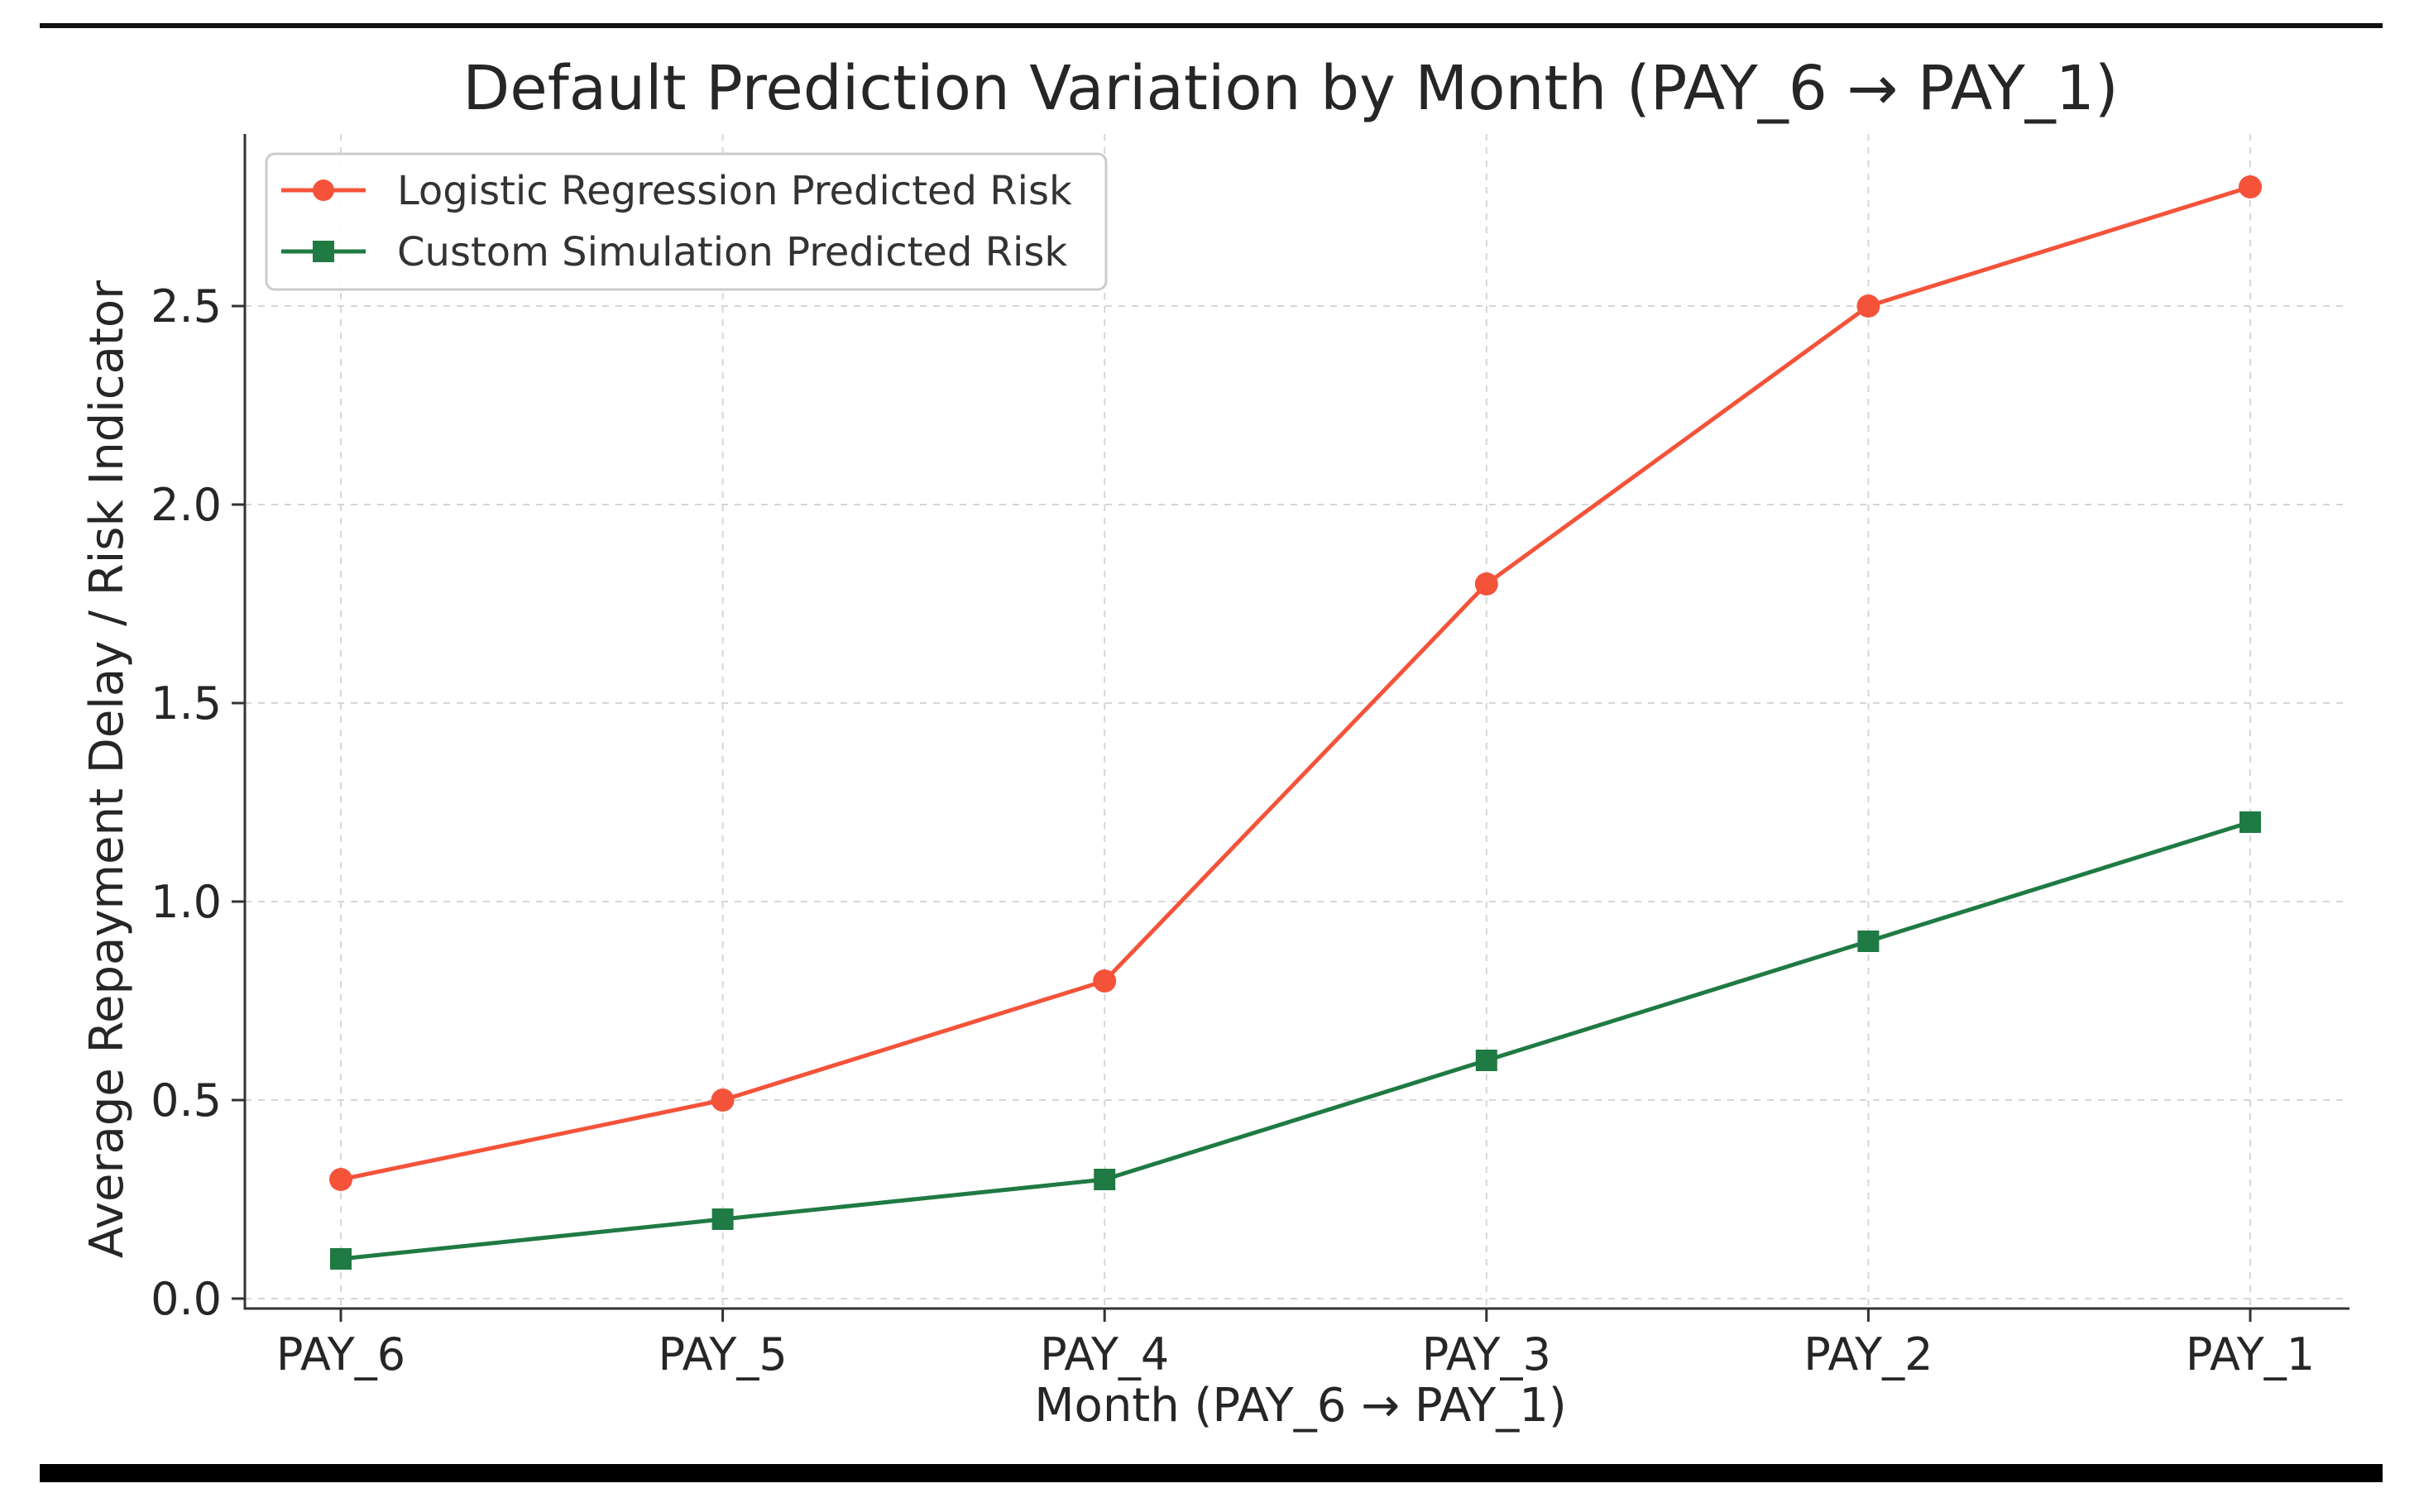 Image resolution: width=2419 pixels, height=1512 pixels. What do you see at coordinates (340, 1354) in the screenshot?
I see `x-tick-label: PAY_6` at bounding box center [340, 1354].